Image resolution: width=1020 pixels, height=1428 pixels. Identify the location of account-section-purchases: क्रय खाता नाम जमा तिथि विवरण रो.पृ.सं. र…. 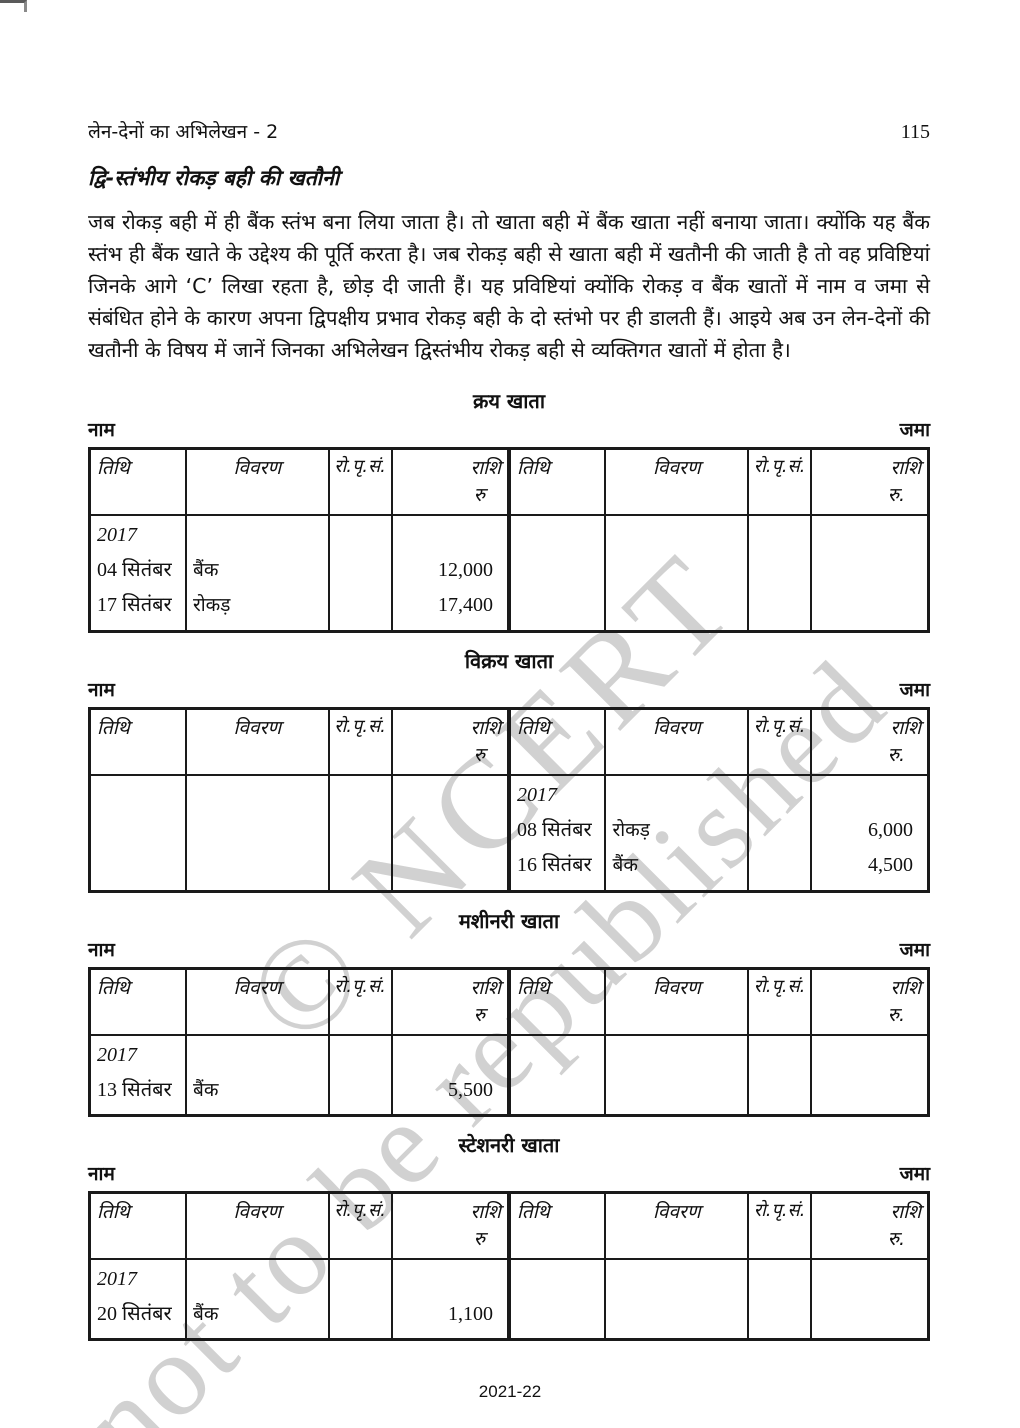
(509, 510).